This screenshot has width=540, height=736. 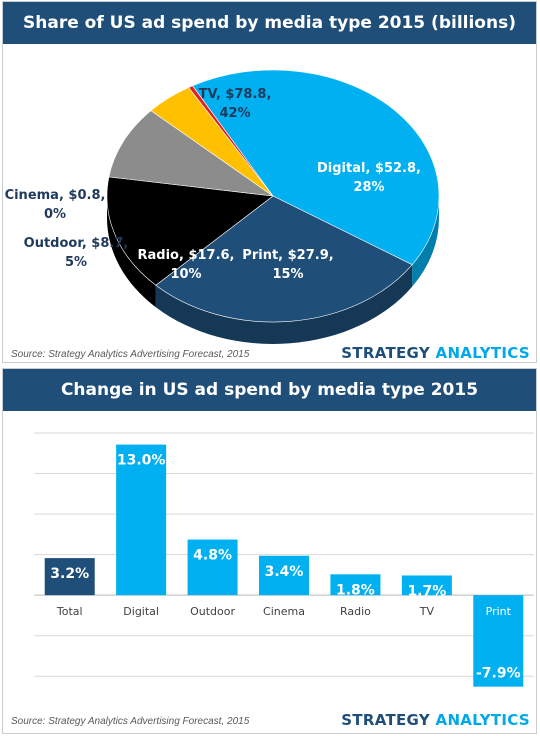 I want to click on bar-total, so click(x=69, y=577).